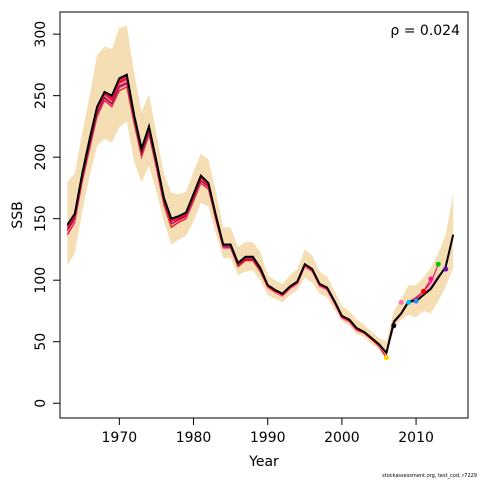  I want to click on x-tick-label-2010: 2010, so click(416, 438).